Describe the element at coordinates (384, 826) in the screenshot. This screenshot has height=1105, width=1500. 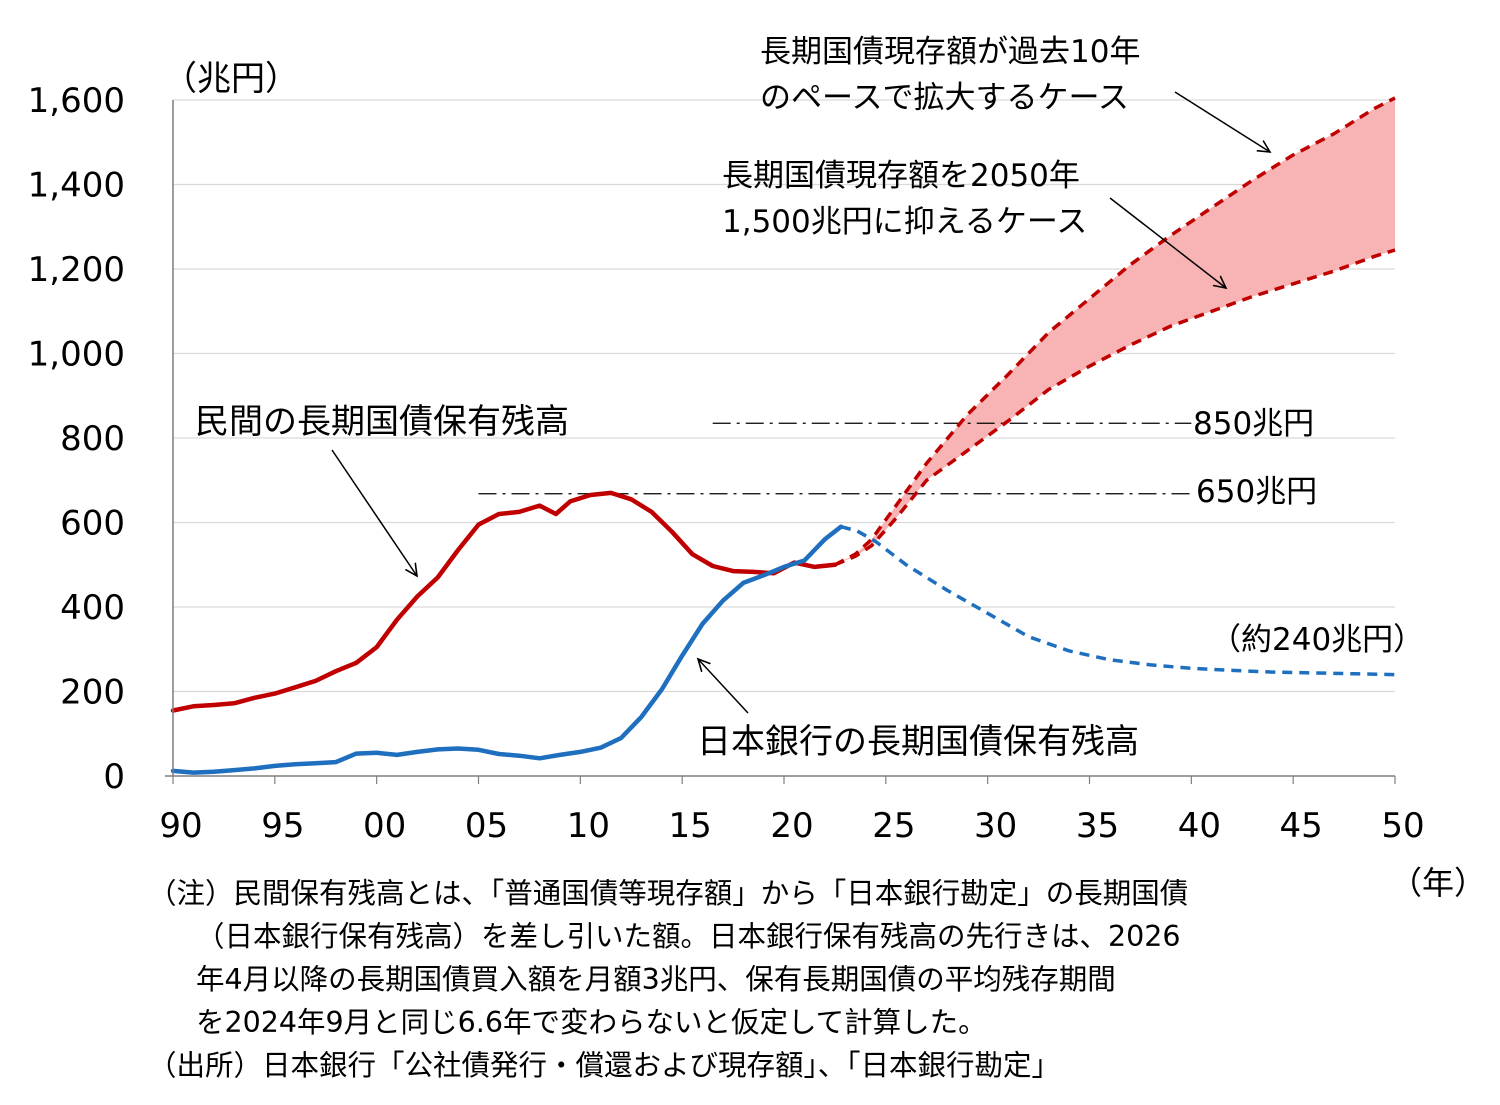
I see `x-tick-label: 00` at that location.